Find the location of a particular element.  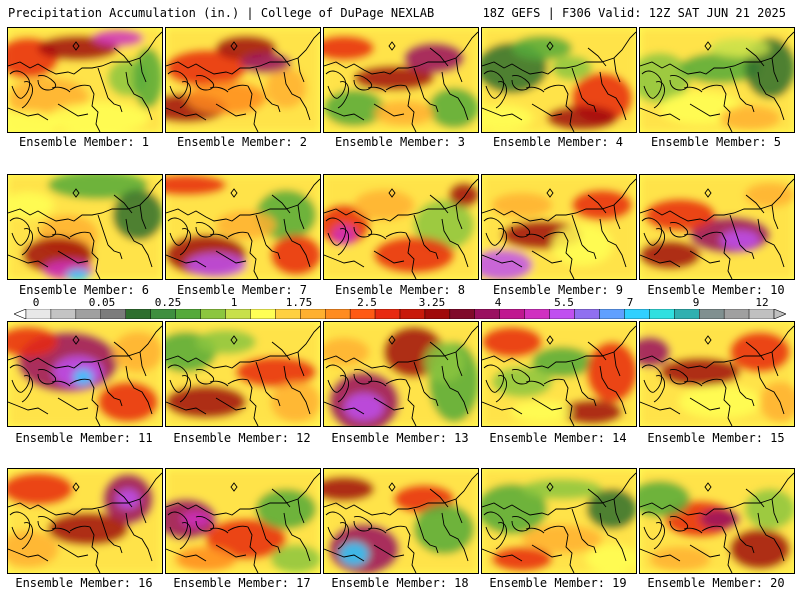

ensemble-member-label: Ensemble Member: 12 is located at coordinates (242, 438).